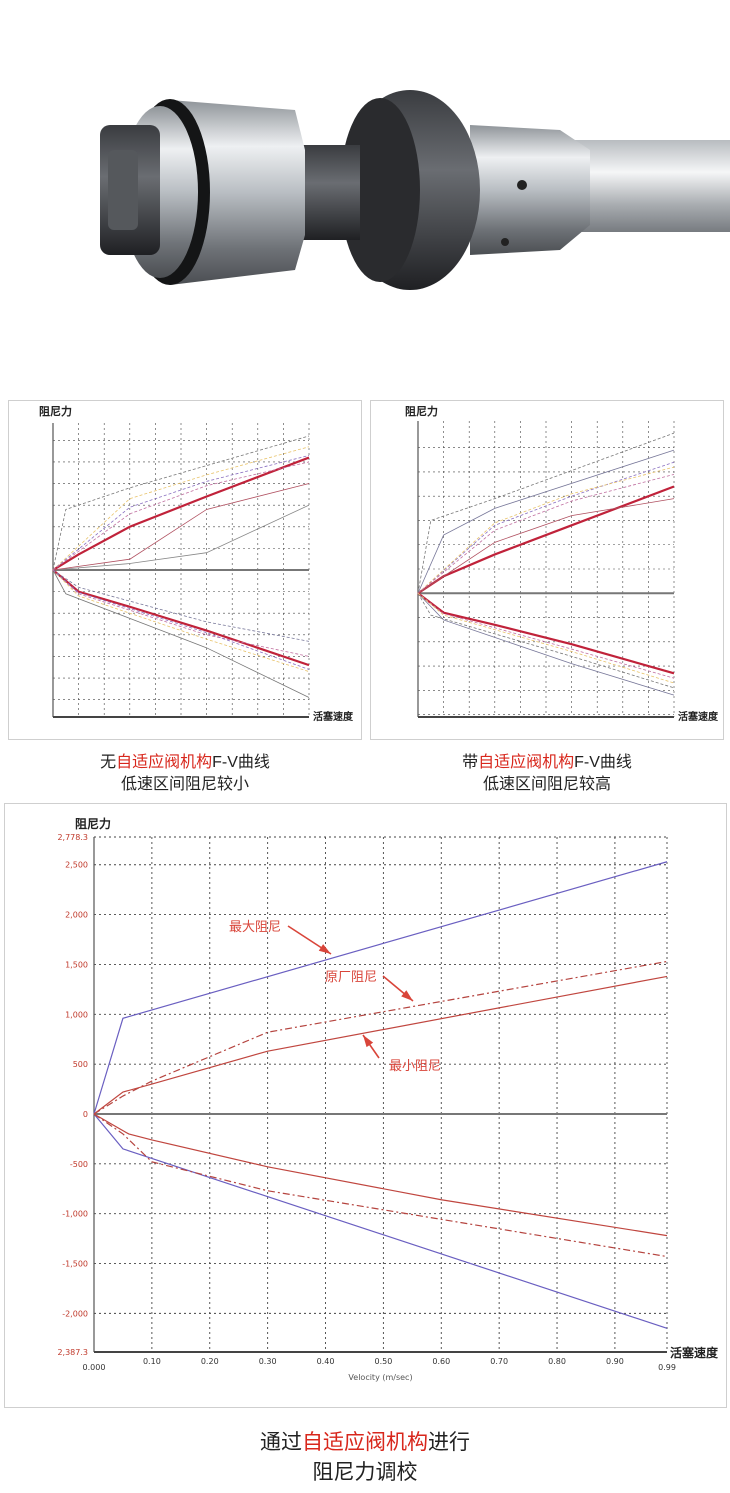 This screenshot has width=730, height=1493. I want to click on x-tick-label: 0.30, so click(268, 1361).